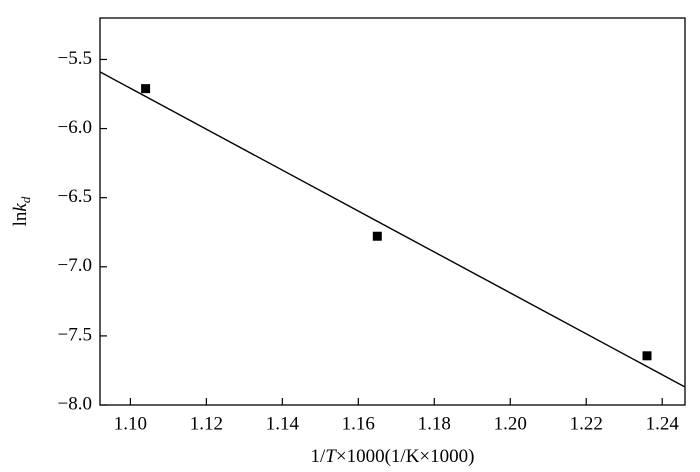 The height and width of the screenshot is (472, 700). I want to click on y-tick-label: −6.0, so click(75, 127).